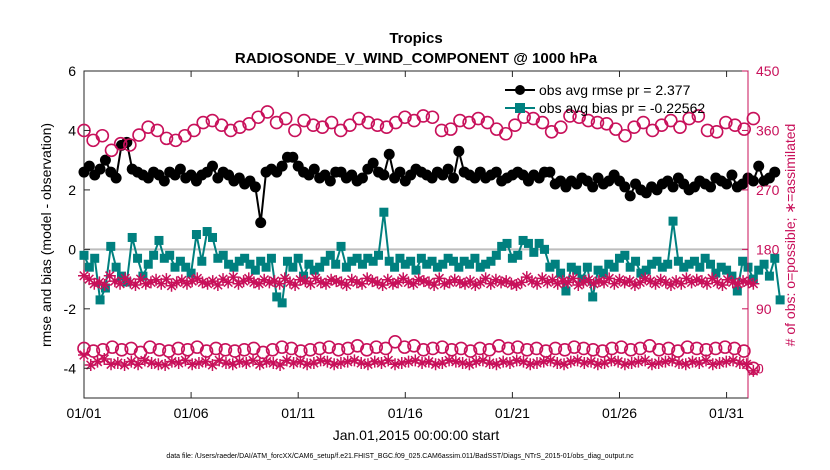 The width and height of the screenshot is (830, 470). Describe the element at coordinates (72, 130) in the screenshot. I see `y-tick-left-label: 4` at that location.